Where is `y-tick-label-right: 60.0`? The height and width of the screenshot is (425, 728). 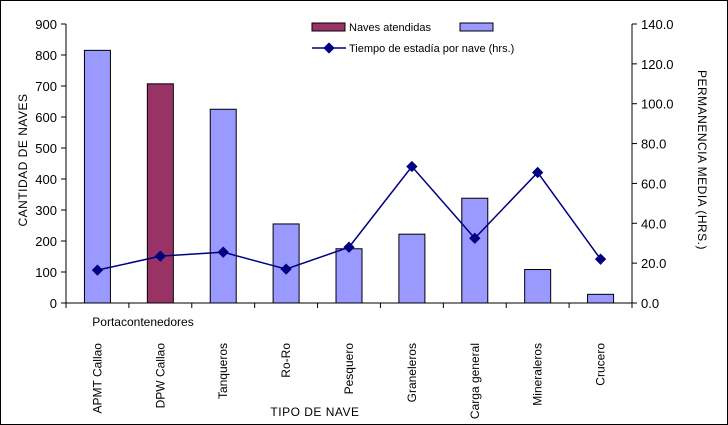 y-tick-label-right: 60.0 is located at coordinates (653, 183).